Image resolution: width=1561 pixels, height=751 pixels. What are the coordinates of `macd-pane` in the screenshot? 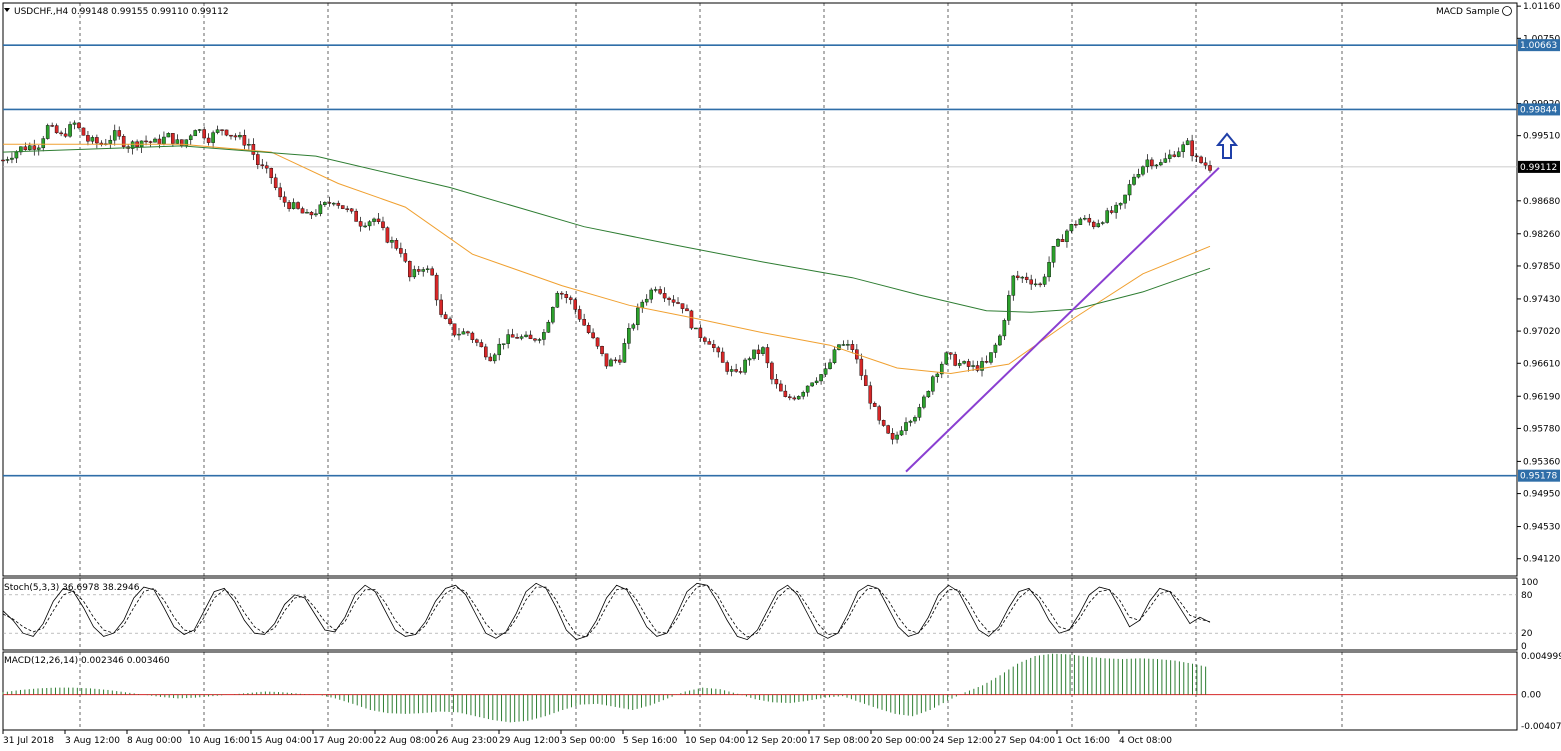 It's located at (759, 688).